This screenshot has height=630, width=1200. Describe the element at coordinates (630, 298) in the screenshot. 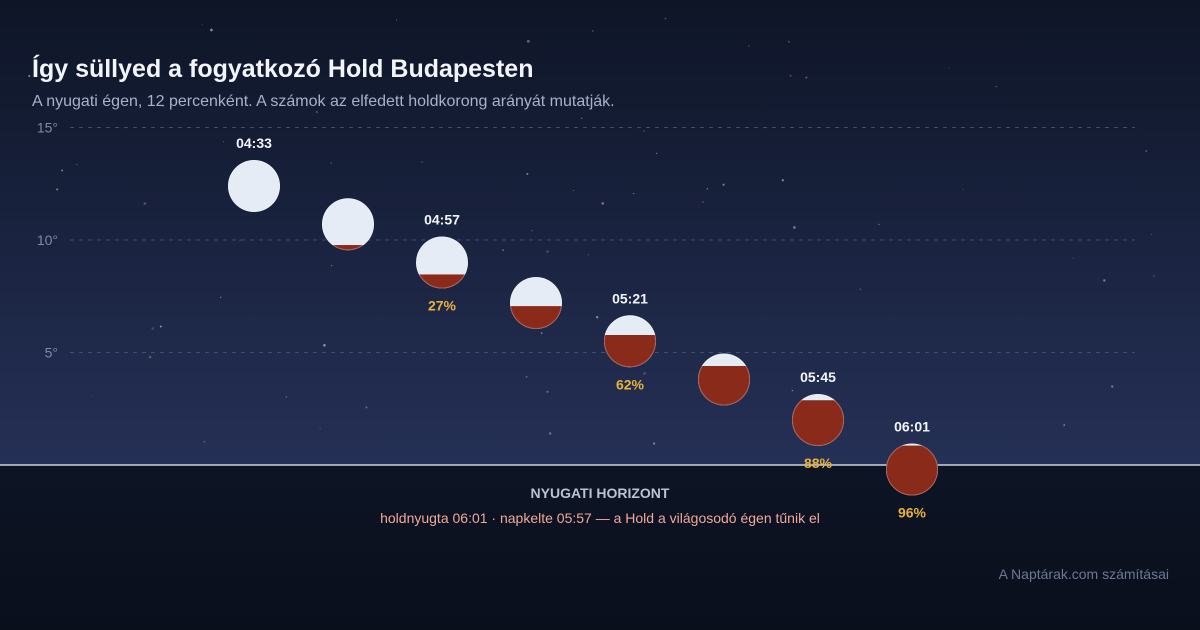

I see `moon-time-label: 05:21` at that location.